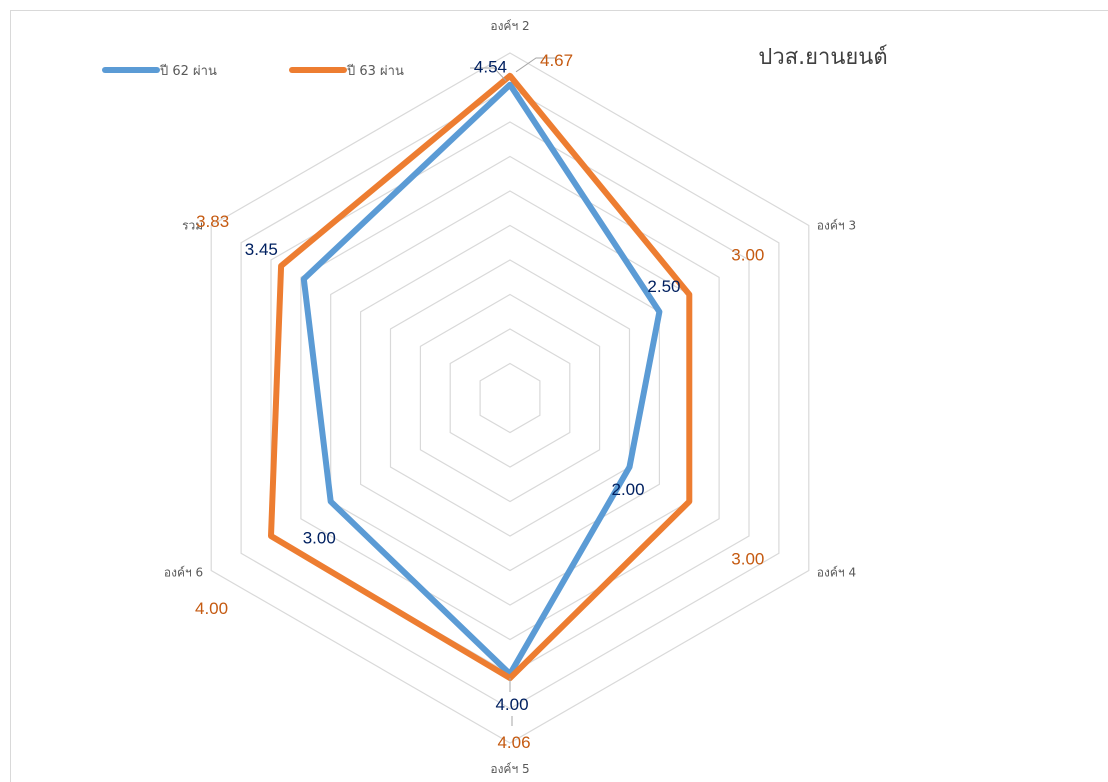 Image resolution: width=1108 pixels, height=782 pixels. What do you see at coordinates (628, 489) in the screenshot?
I see `data-label: 2.00` at bounding box center [628, 489].